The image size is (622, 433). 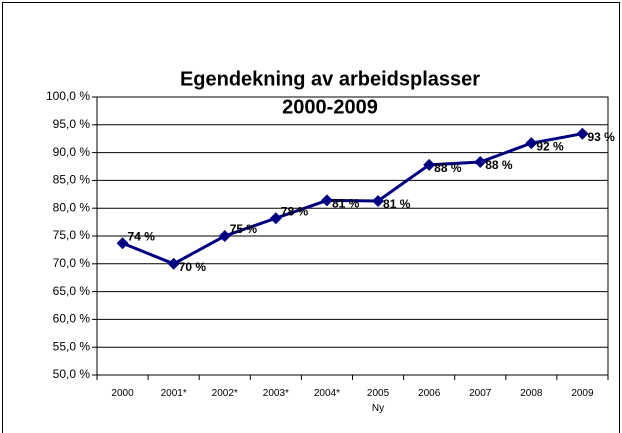 I want to click on x-tick-label: 2005 Ny, so click(x=378, y=401).